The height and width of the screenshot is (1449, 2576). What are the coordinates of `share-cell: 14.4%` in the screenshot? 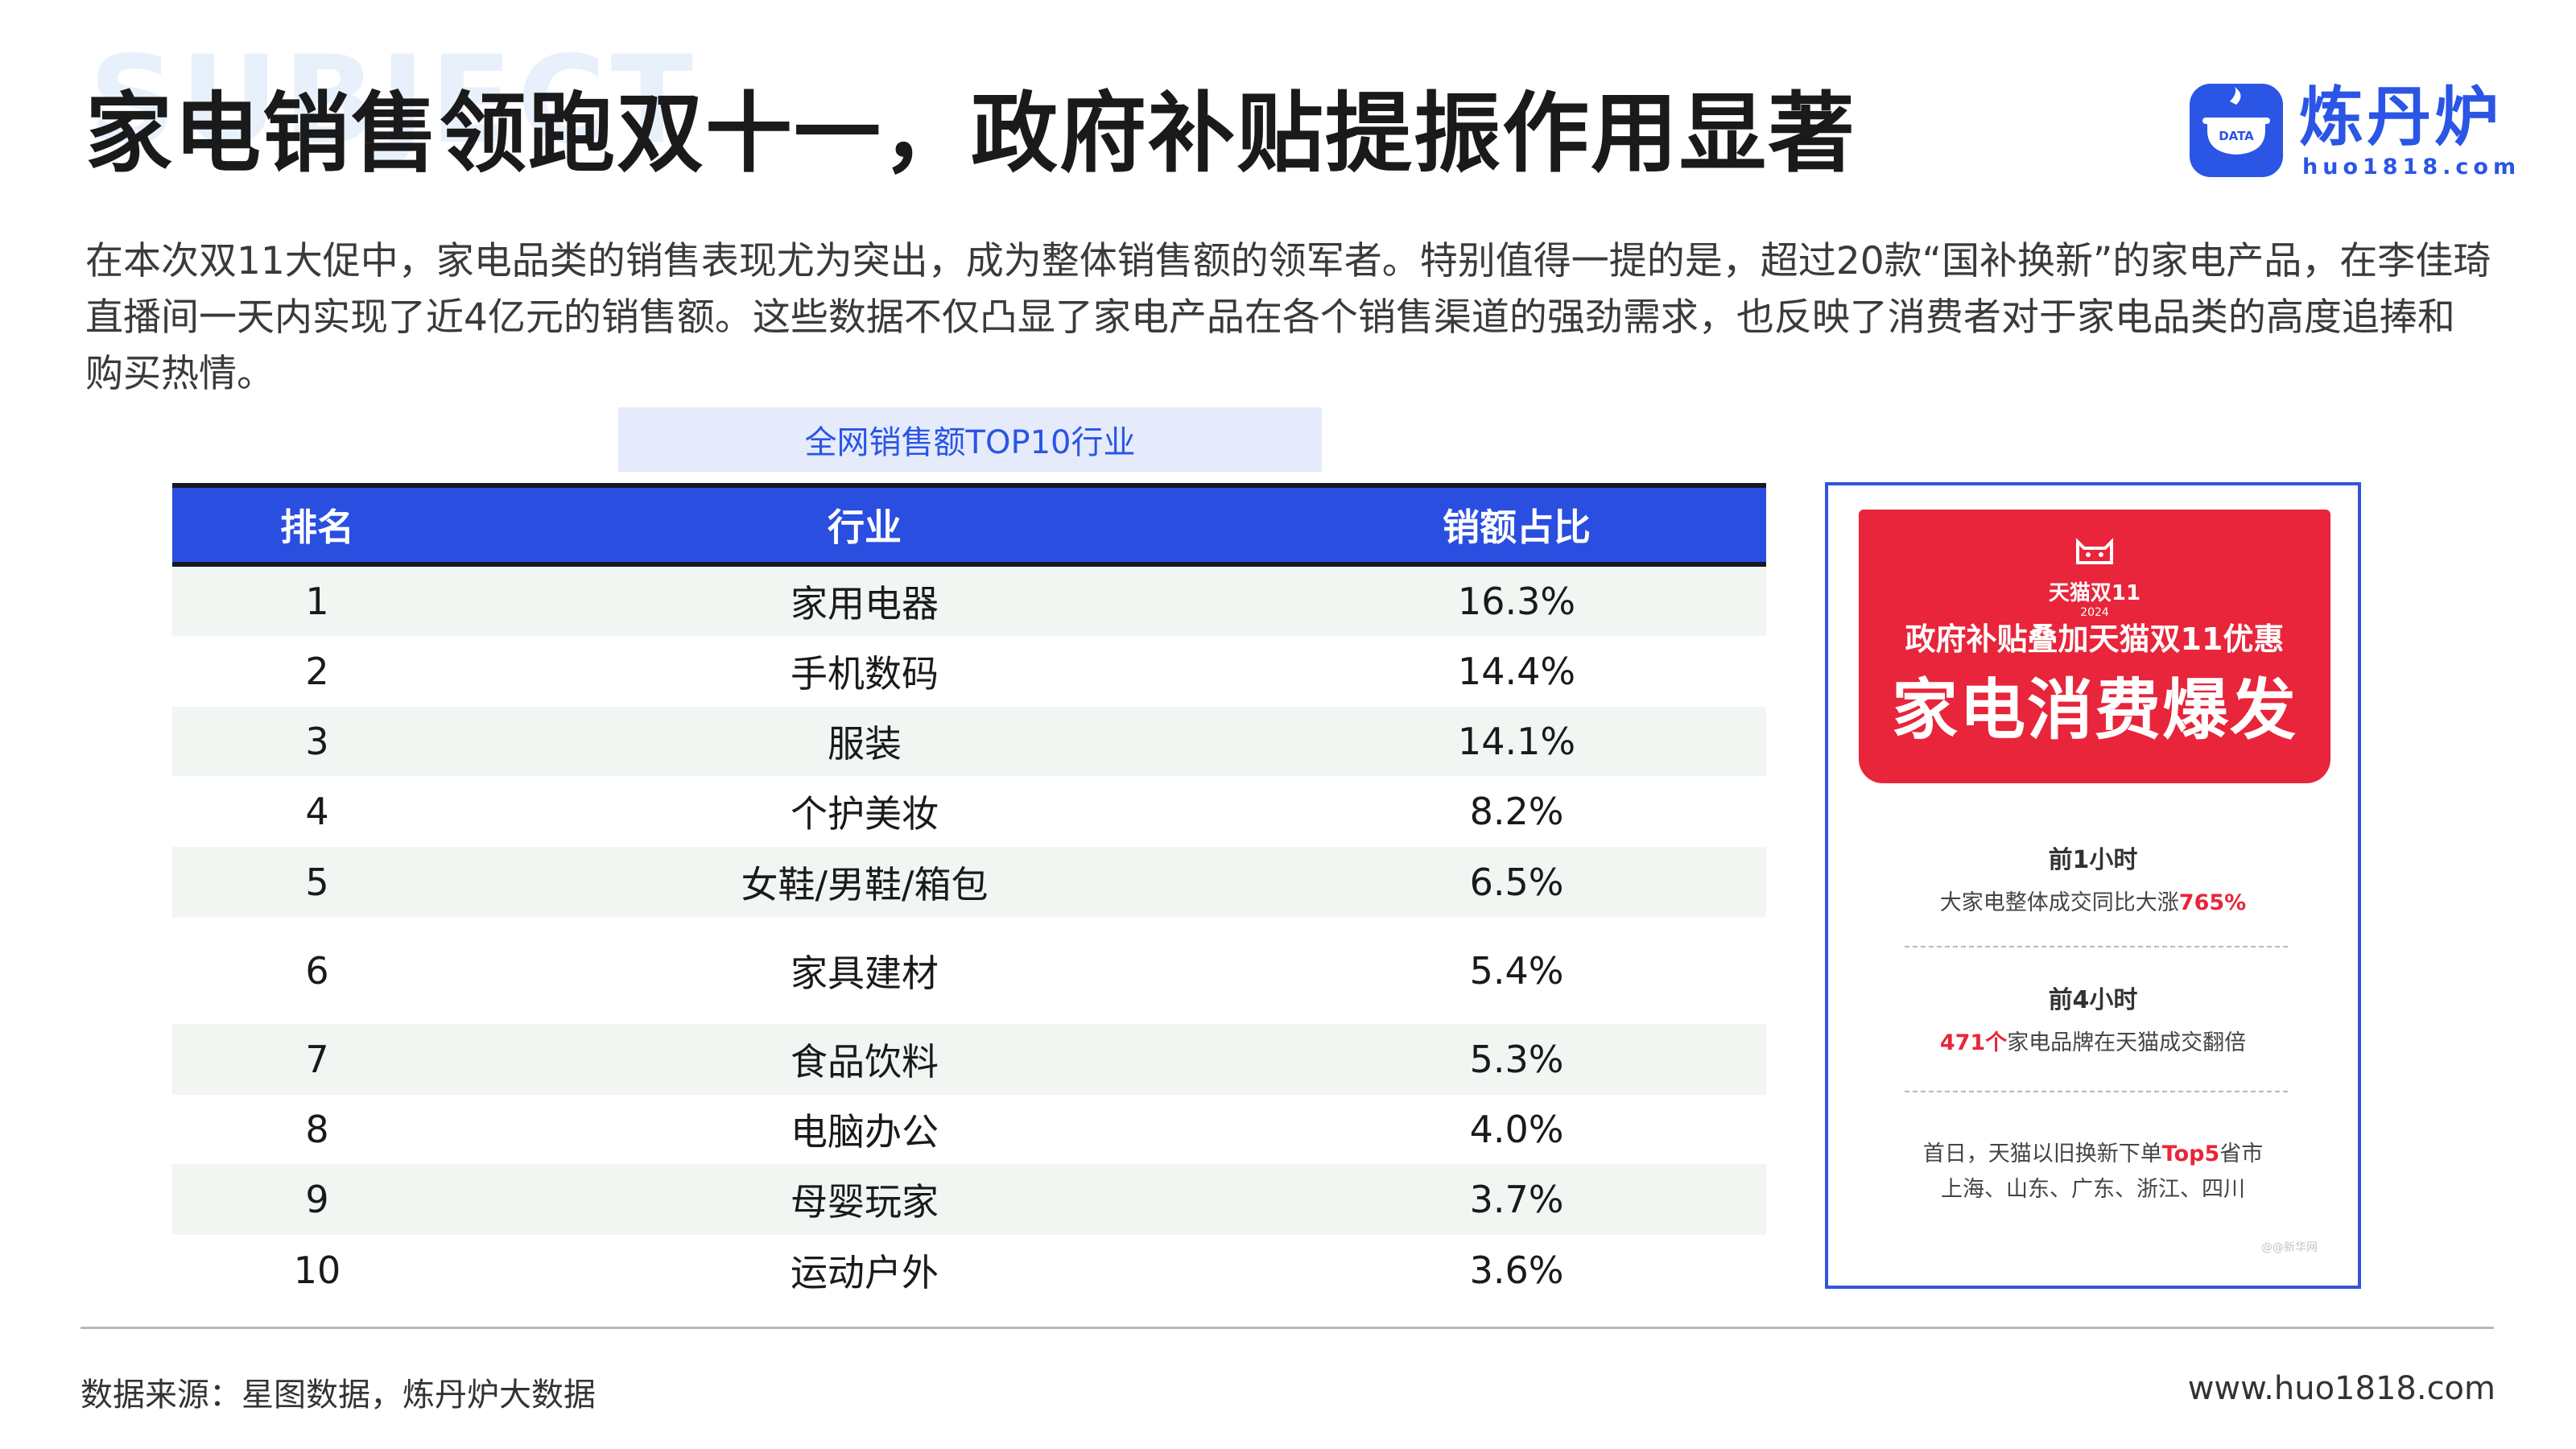 It's located at (1516, 671).